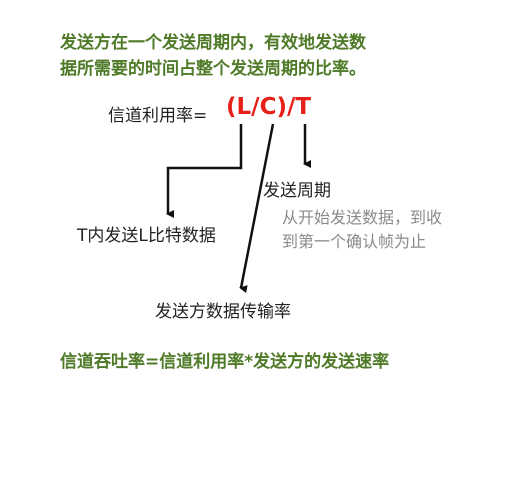 This screenshot has height=497, width=507. What do you see at coordinates (269, 107) in the screenshot?
I see `utilization-formula: (L/C)/T` at bounding box center [269, 107].